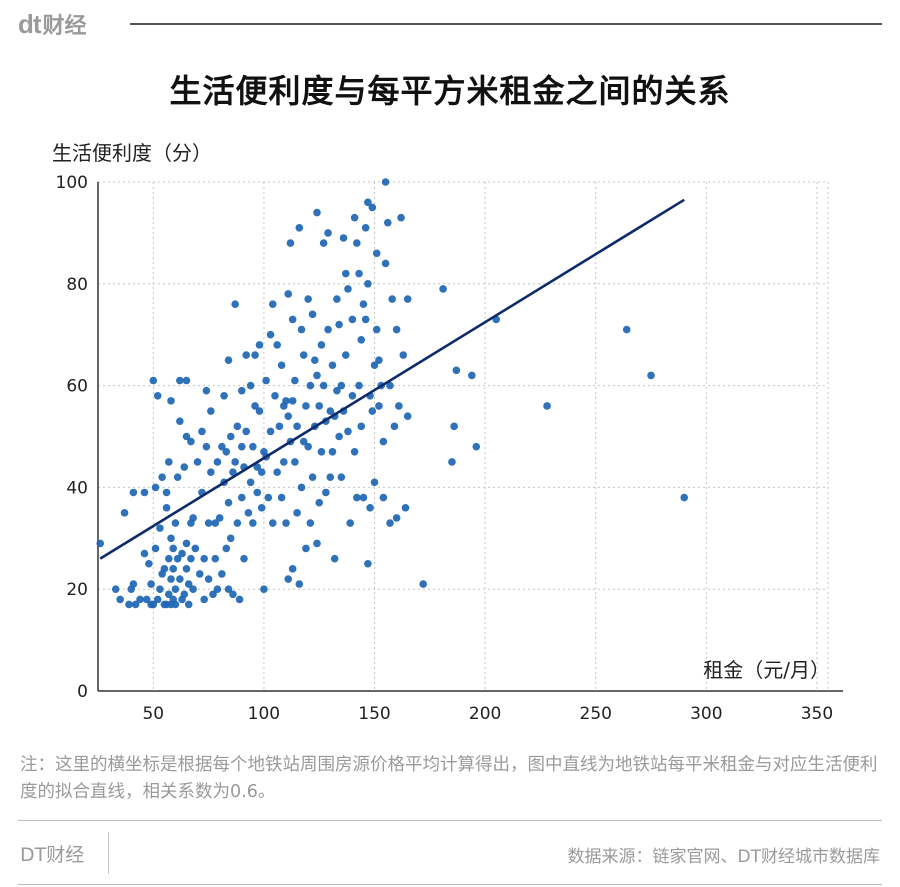 The height and width of the screenshot is (887, 900). I want to click on brand-logo: dt 财经, so click(52, 24).